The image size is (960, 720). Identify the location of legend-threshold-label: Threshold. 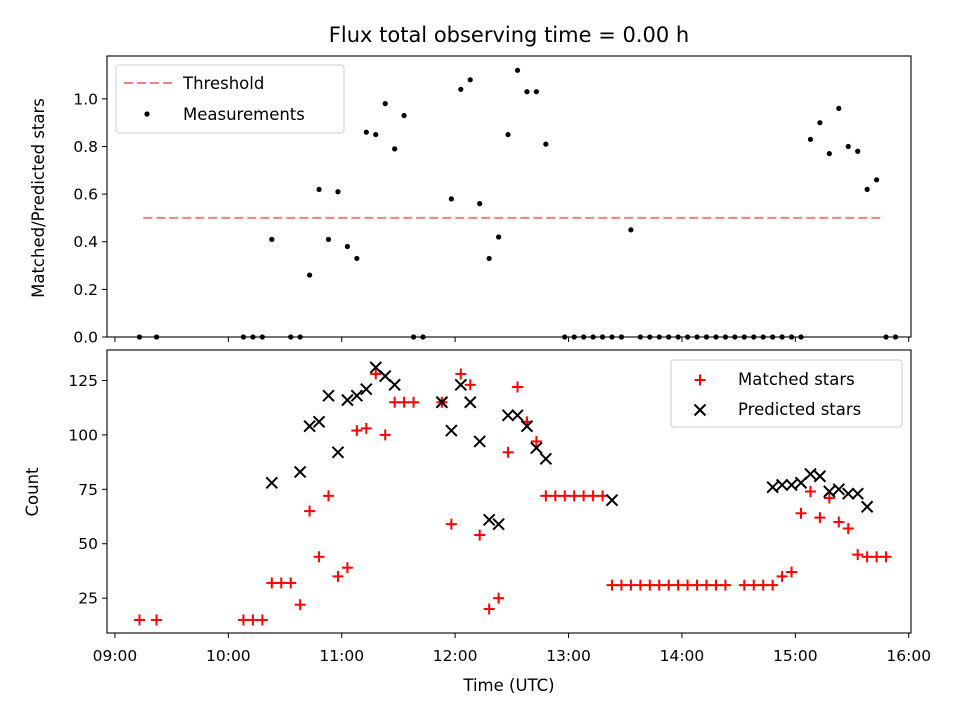
(223, 83).